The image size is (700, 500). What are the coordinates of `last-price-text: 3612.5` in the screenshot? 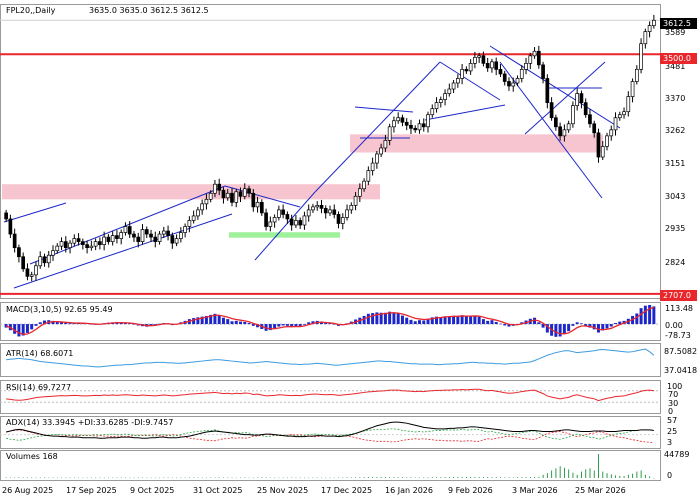 It's located at (677, 23).